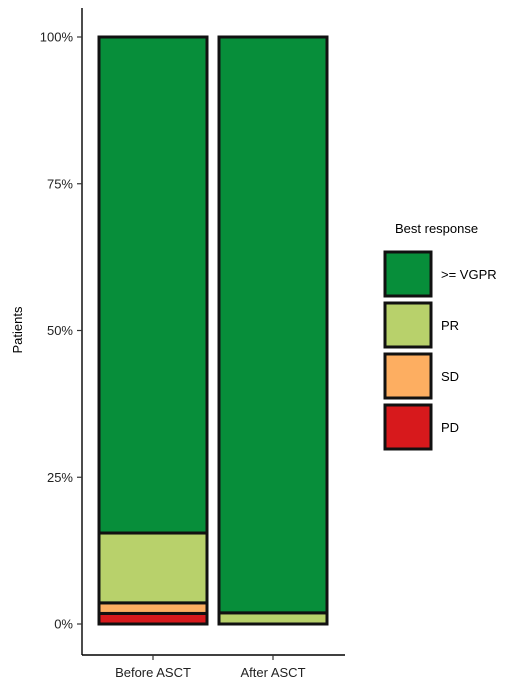 The height and width of the screenshot is (686, 509). What do you see at coordinates (153, 672) in the screenshot?
I see `x-tick-label: Before ASCT` at bounding box center [153, 672].